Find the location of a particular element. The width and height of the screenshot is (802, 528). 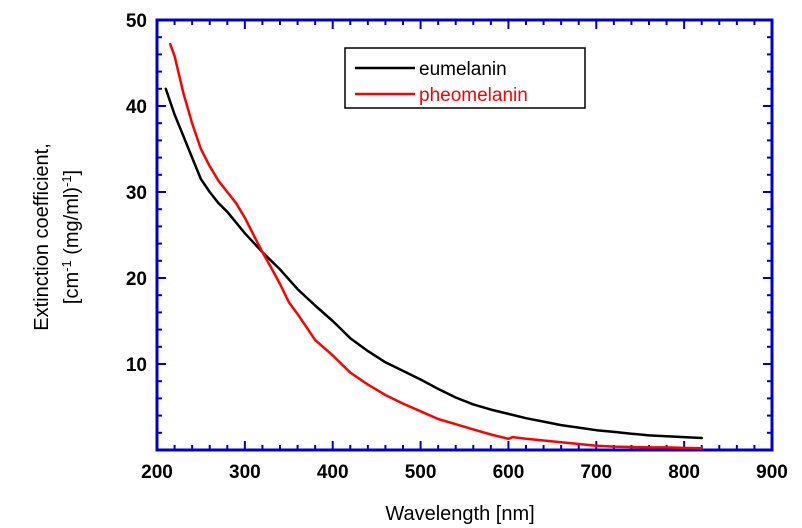

legend-box is located at coordinates (465, 78).